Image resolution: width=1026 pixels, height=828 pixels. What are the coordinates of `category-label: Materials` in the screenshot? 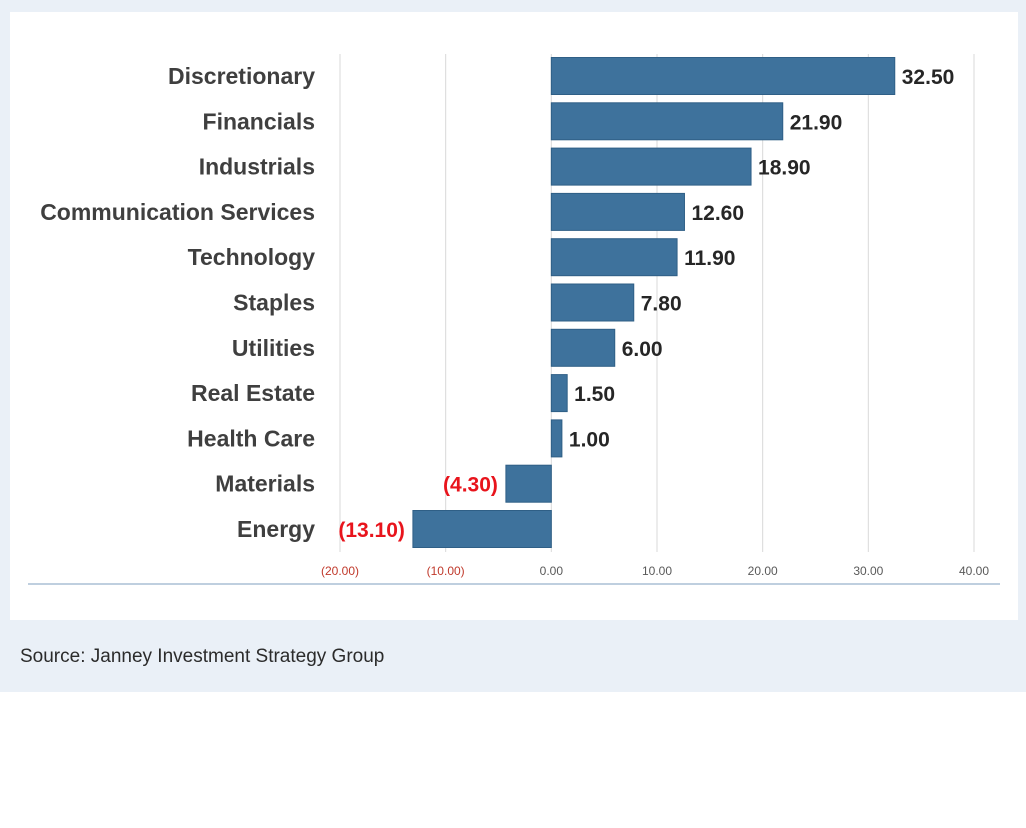 It's located at (265, 484).